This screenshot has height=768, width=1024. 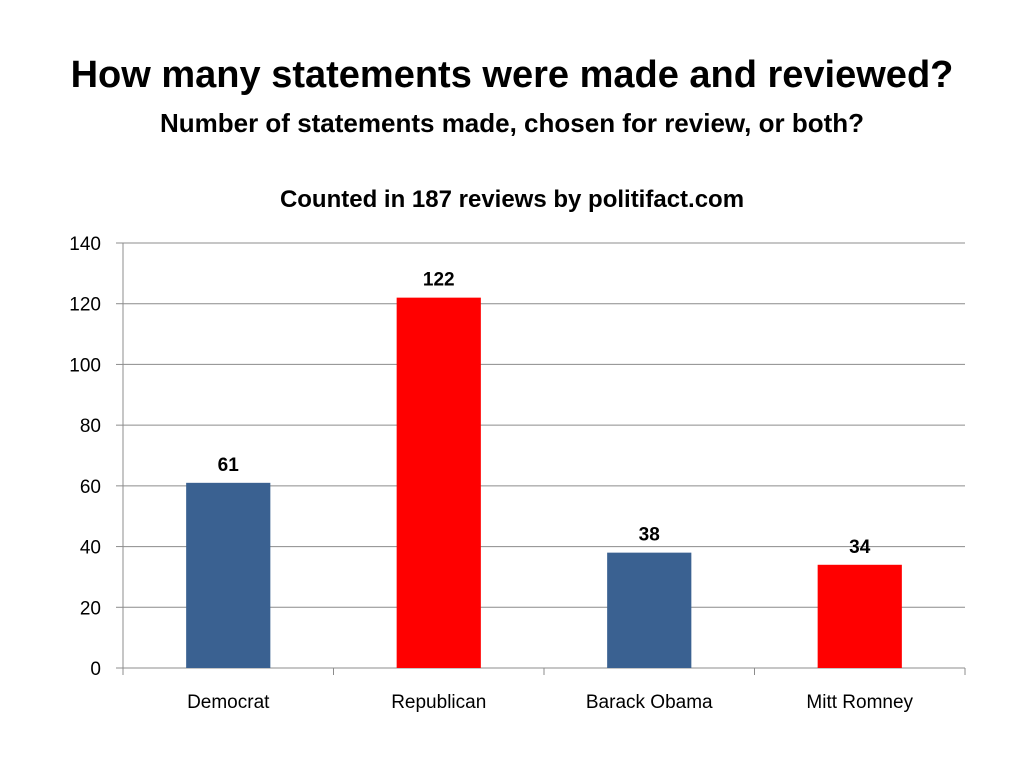 What do you see at coordinates (90, 548) in the screenshot?
I see `y-tick-label: 40` at bounding box center [90, 548].